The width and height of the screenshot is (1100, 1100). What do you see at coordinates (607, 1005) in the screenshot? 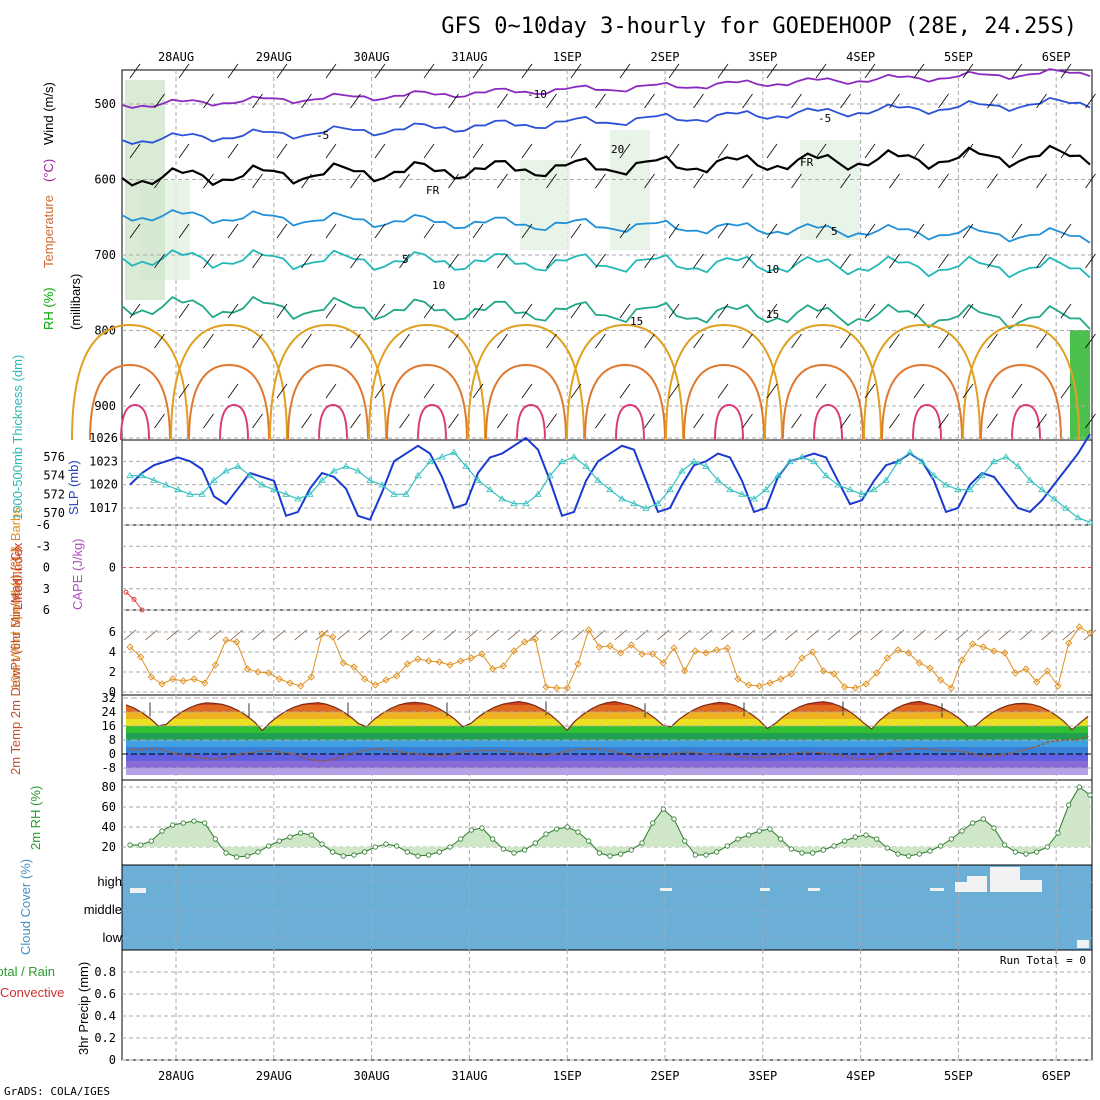
I see `precip-panel` at bounding box center [607, 1005].